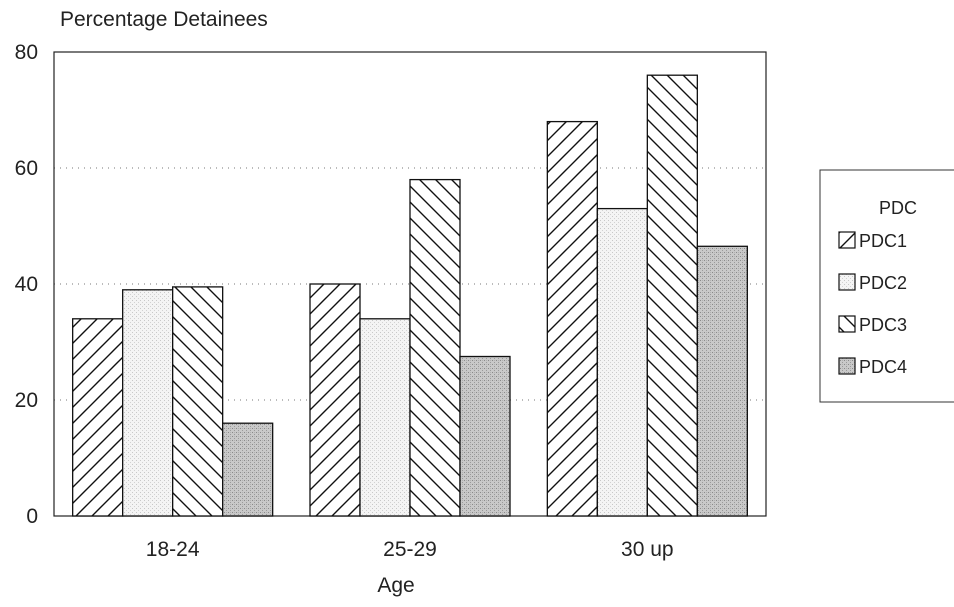 The image size is (954, 607). What do you see at coordinates (26, 52) in the screenshot?
I see `y-tick-label: 80` at bounding box center [26, 52].